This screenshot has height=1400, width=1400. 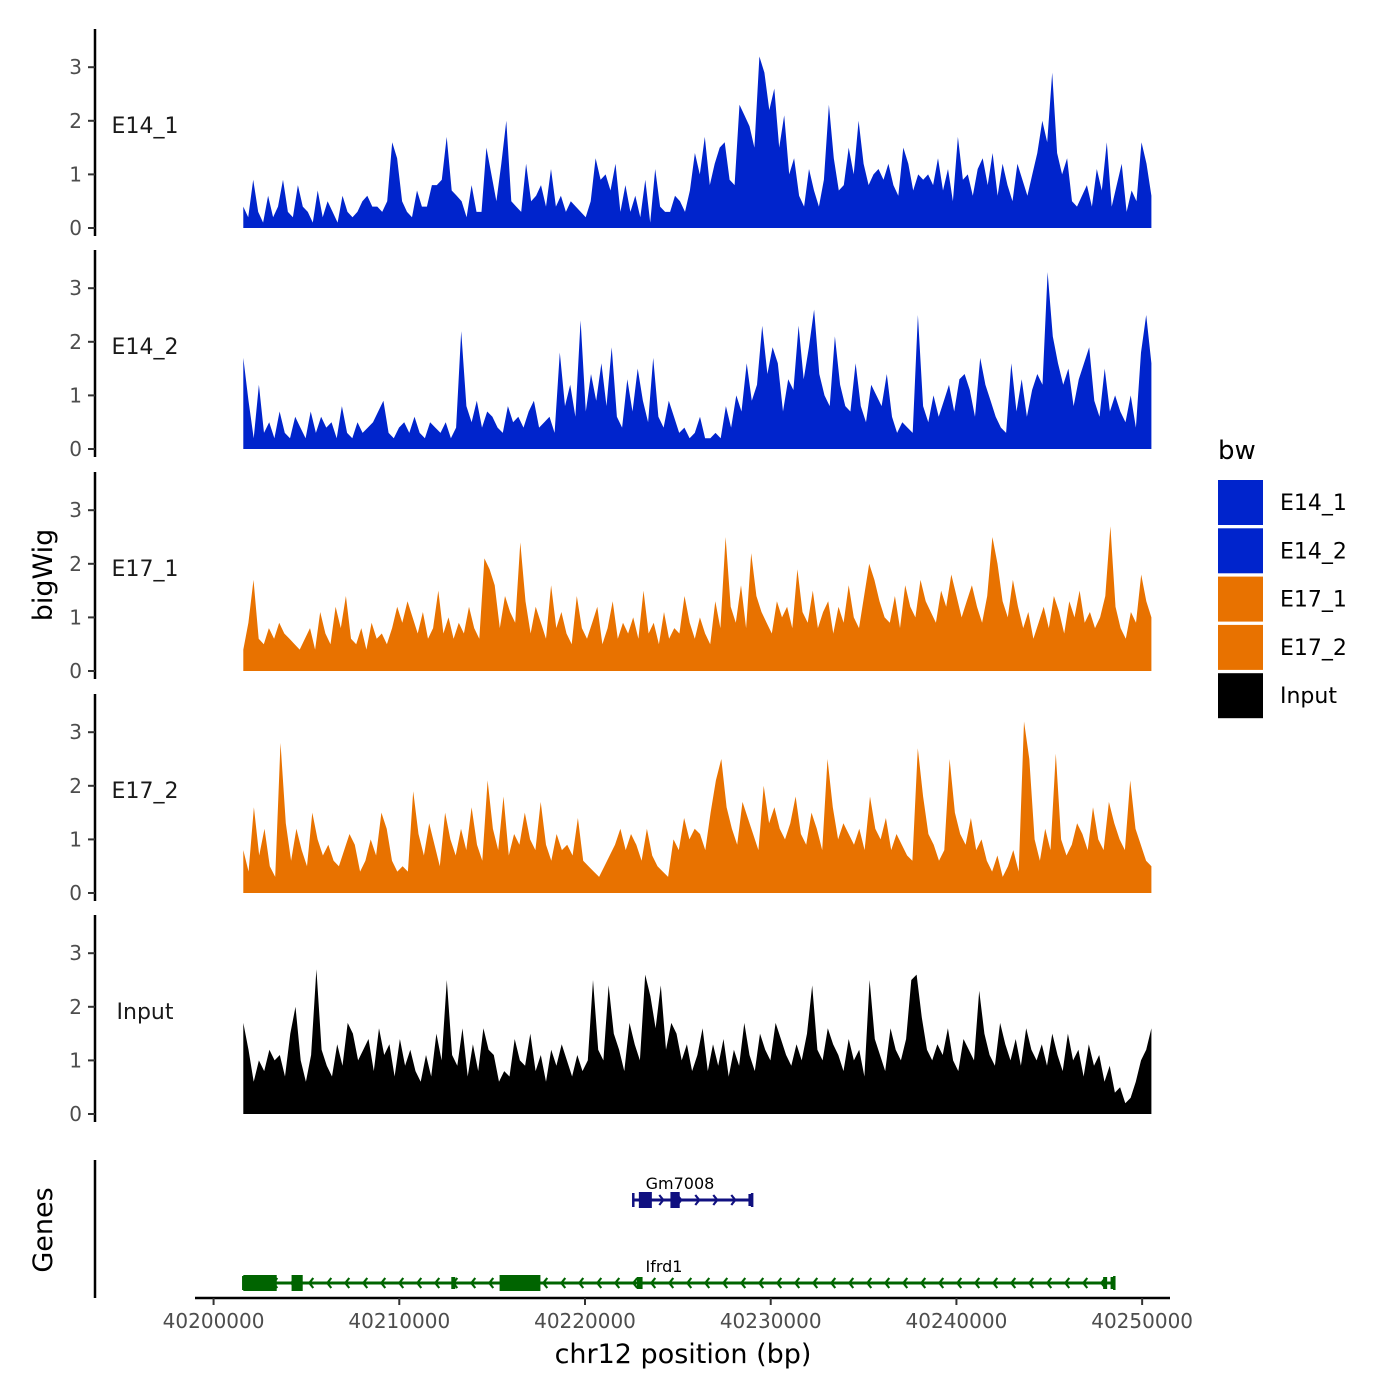 I want to click on legend-label: E17_2, so click(x=1313, y=648).